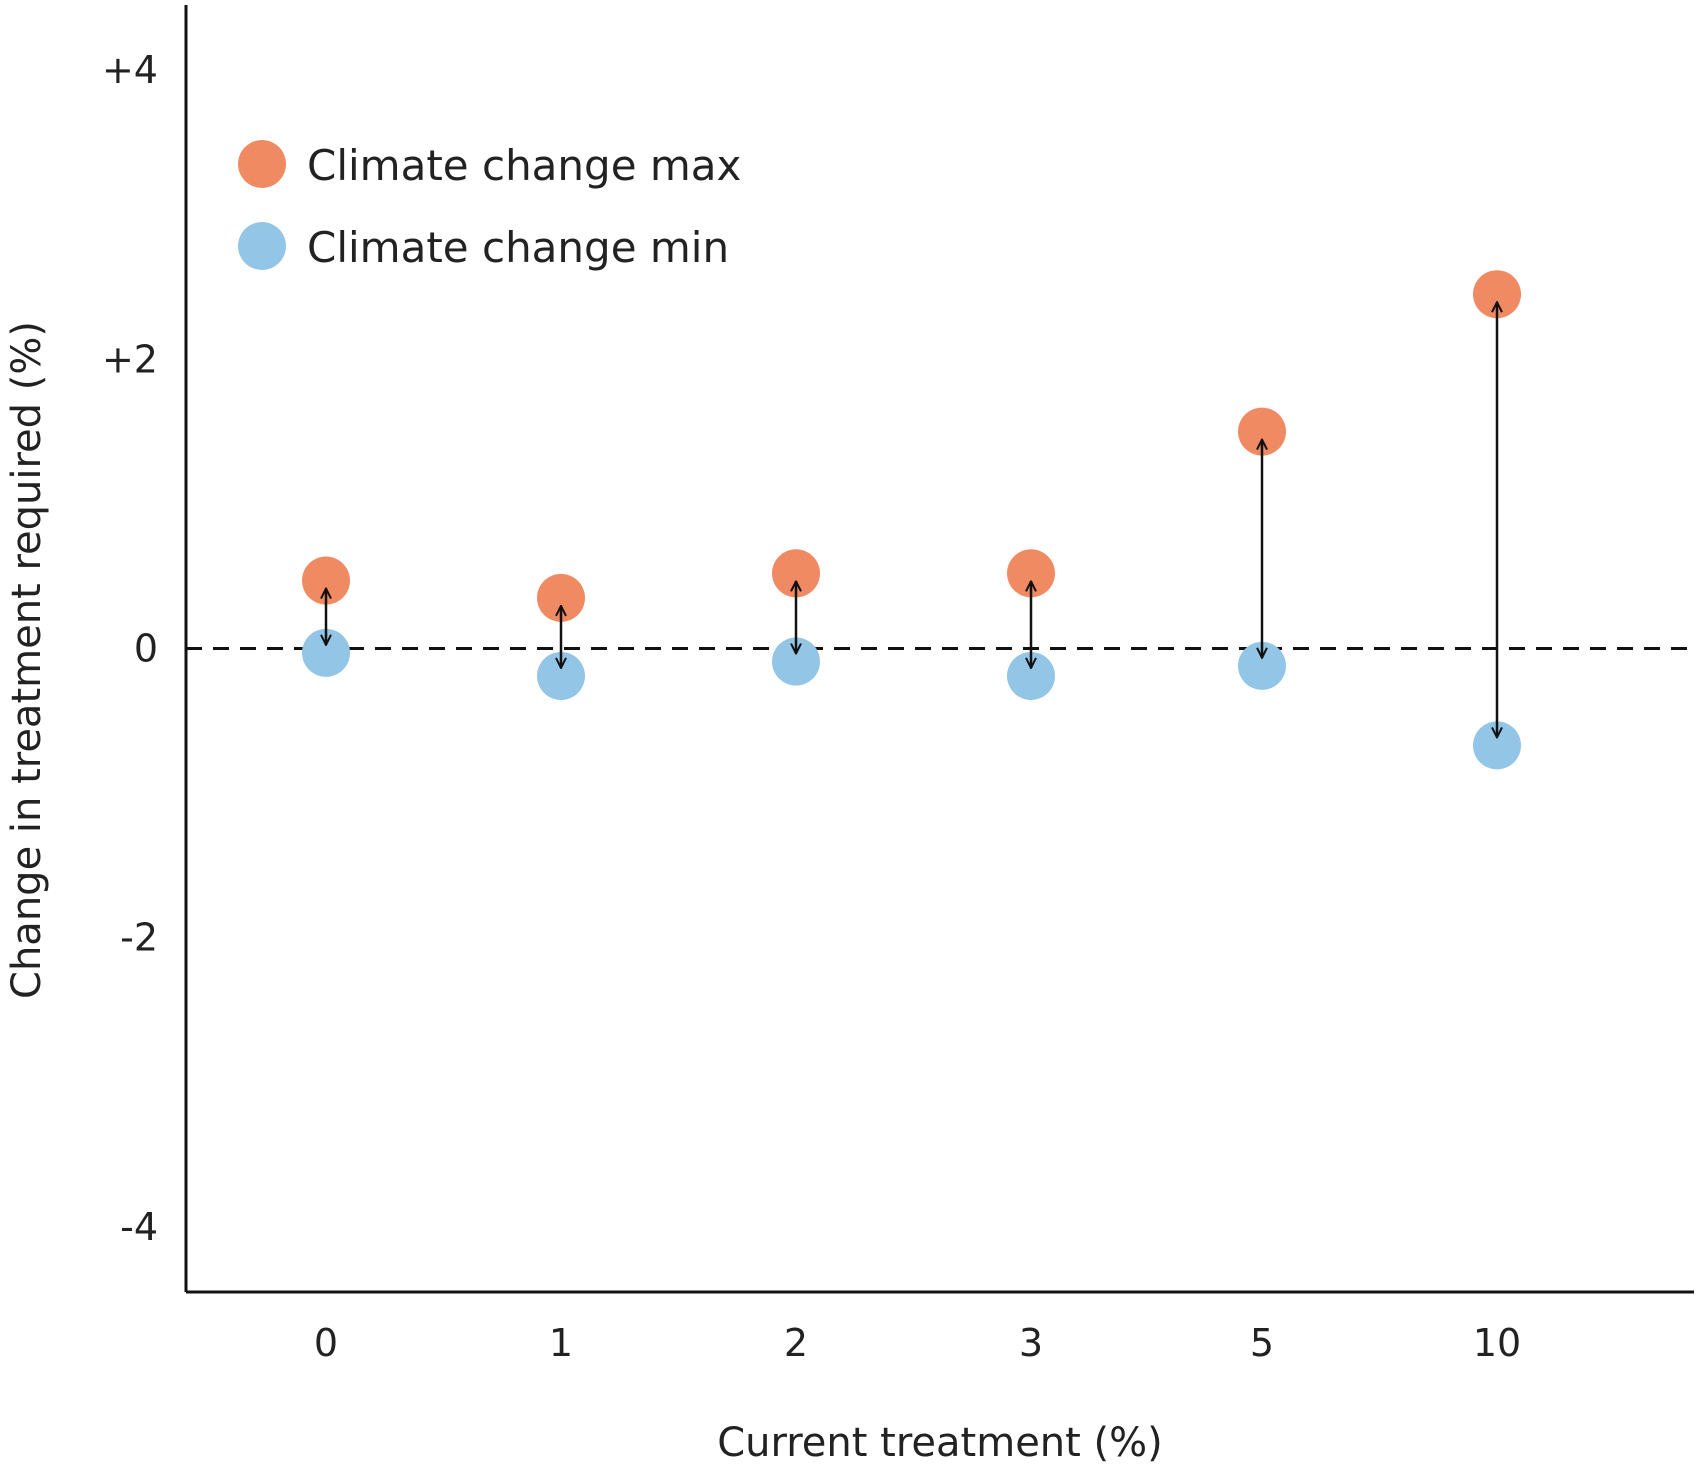  What do you see at coordinates (130, 70) in the screenshot?
I see `y-tick-label: +4` at bounding box center [130, 70].